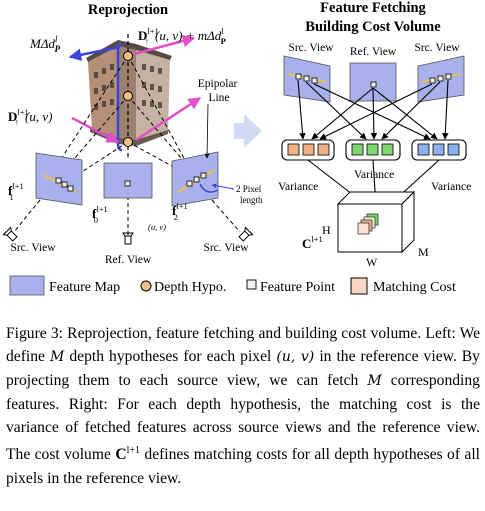 Image resolution: width=485 pixels, height=511 pixels. What do you see at coordinates (44, 44) in the screenshot?
I see `label-m-delta-d: MΔdl P` at bounding box center [44, 44].